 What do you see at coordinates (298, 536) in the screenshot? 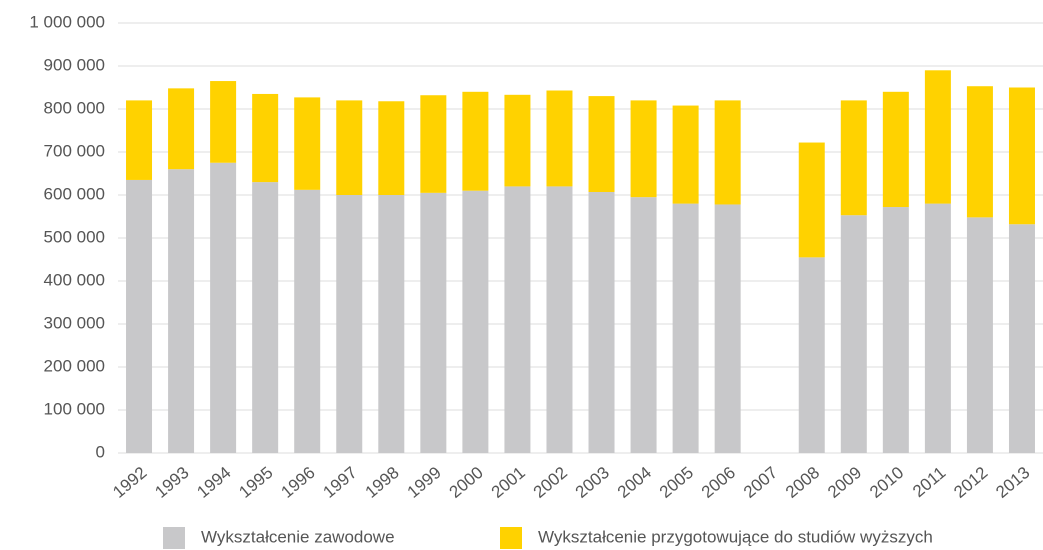
I see `legend-label: Wykształcenie zawodowe` at bounding box center [298, 536].